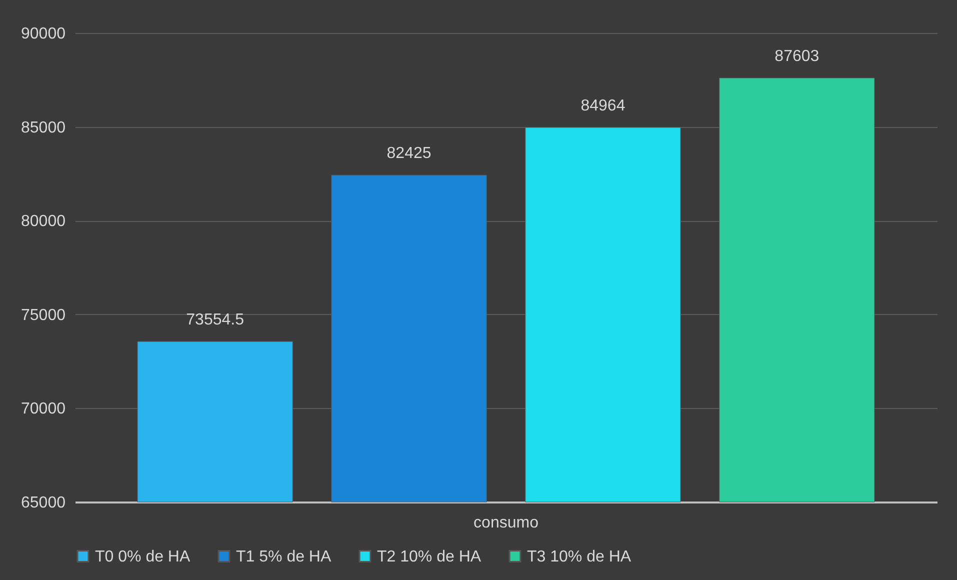 The height and width of the screenshot is (580, 957). I want to click on data-label: 87603, so click(797, 56).